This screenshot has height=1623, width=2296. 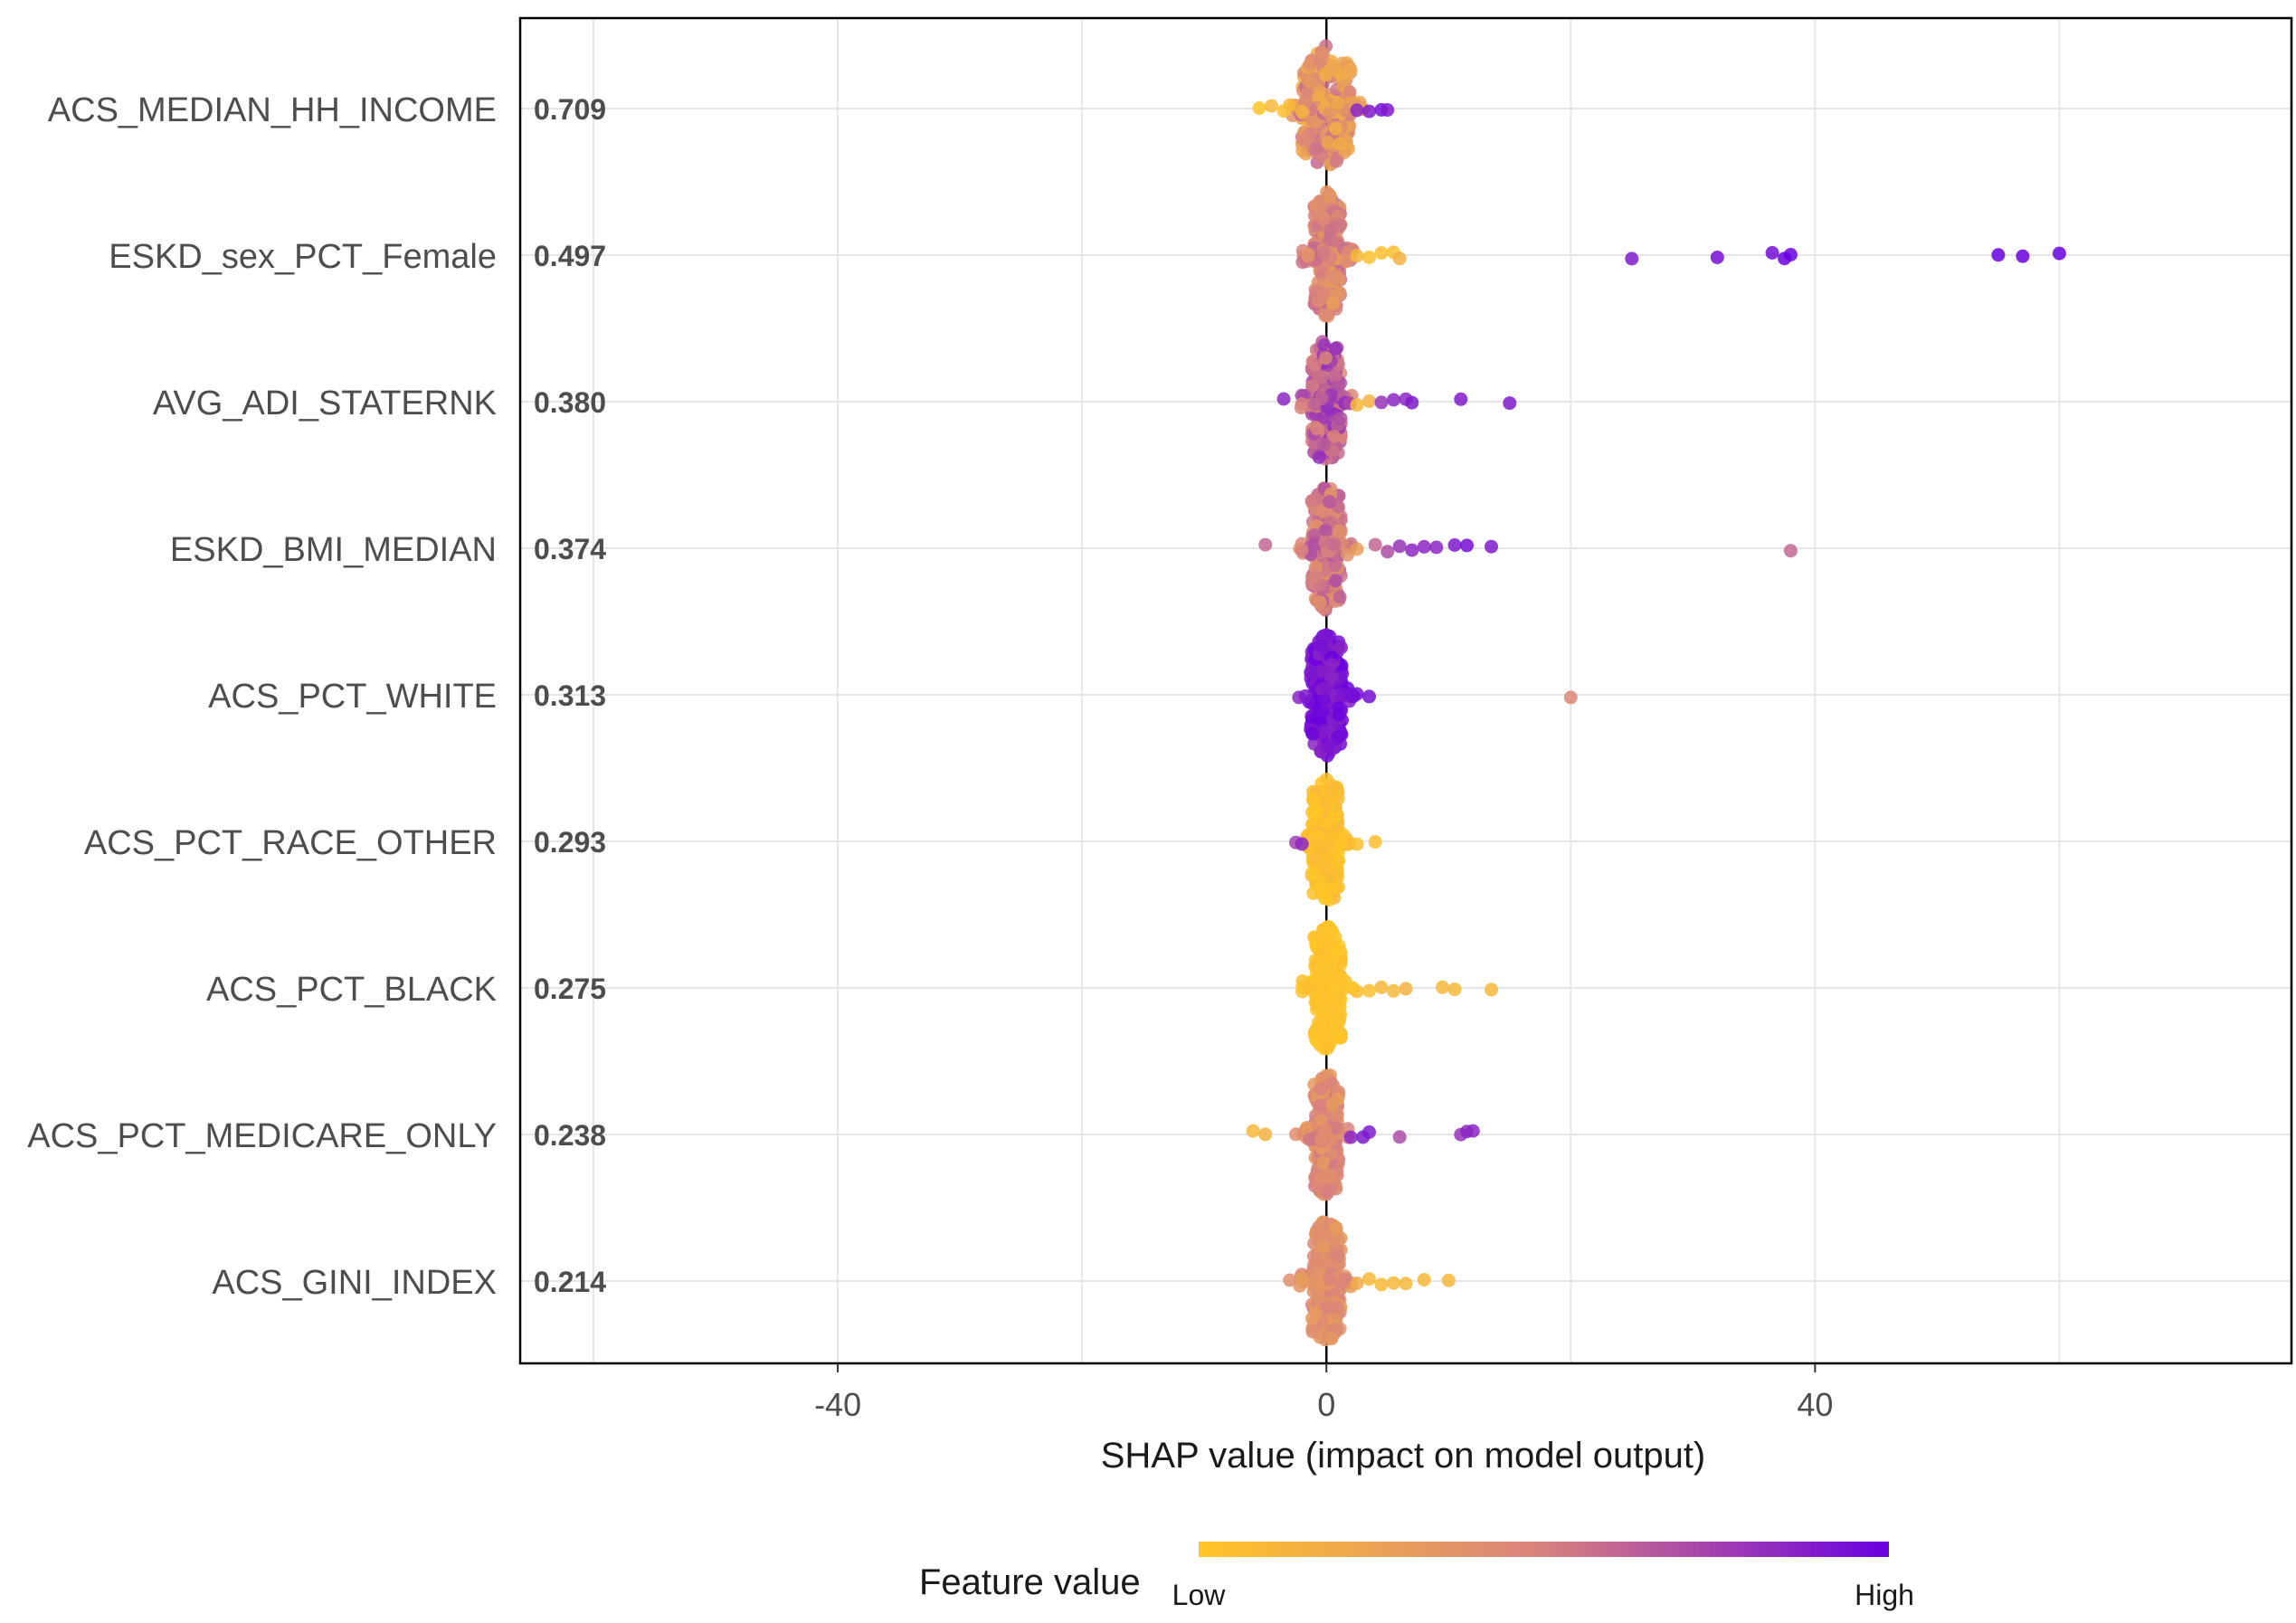 What do you see at coordinates (290, 843) in the screenshot?
I see `feature-label: ACS_PCT_RACE_OTHER` at bounding box center [290, 843].